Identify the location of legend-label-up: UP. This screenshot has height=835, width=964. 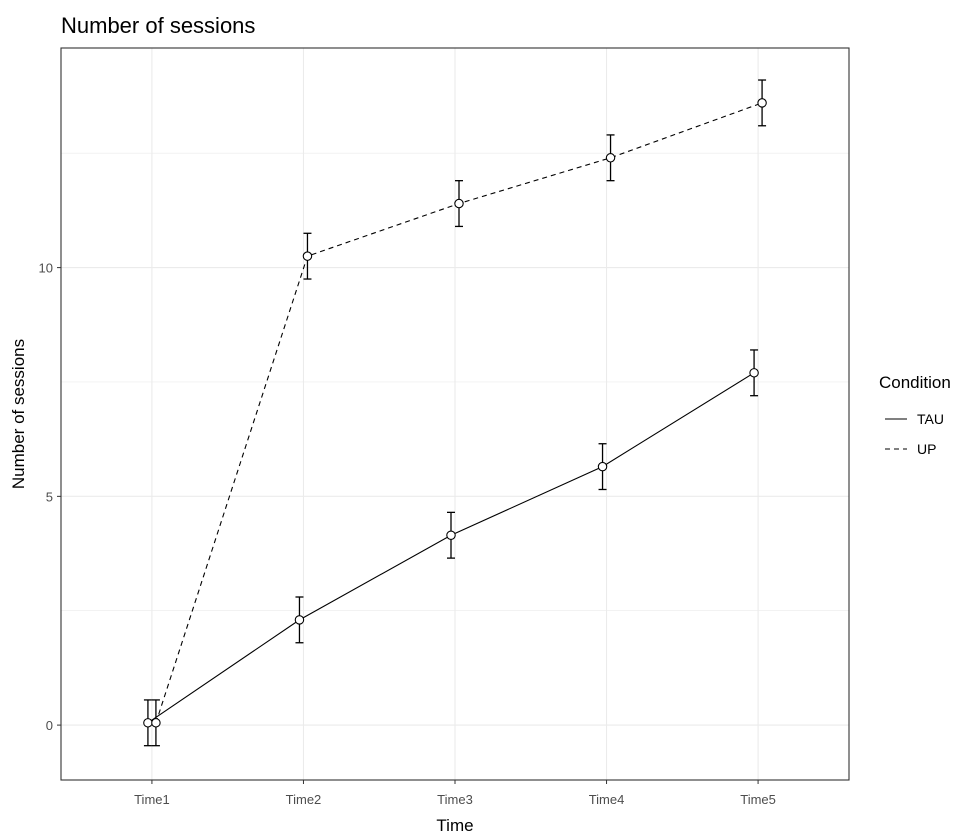
(926, 449).